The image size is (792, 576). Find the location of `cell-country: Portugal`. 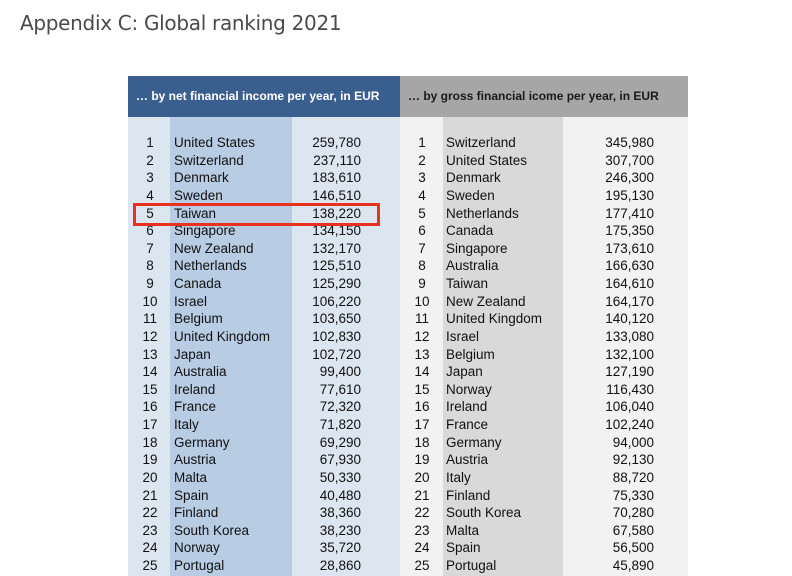

cell-country: Portugal is located at coordinates (199, 565).